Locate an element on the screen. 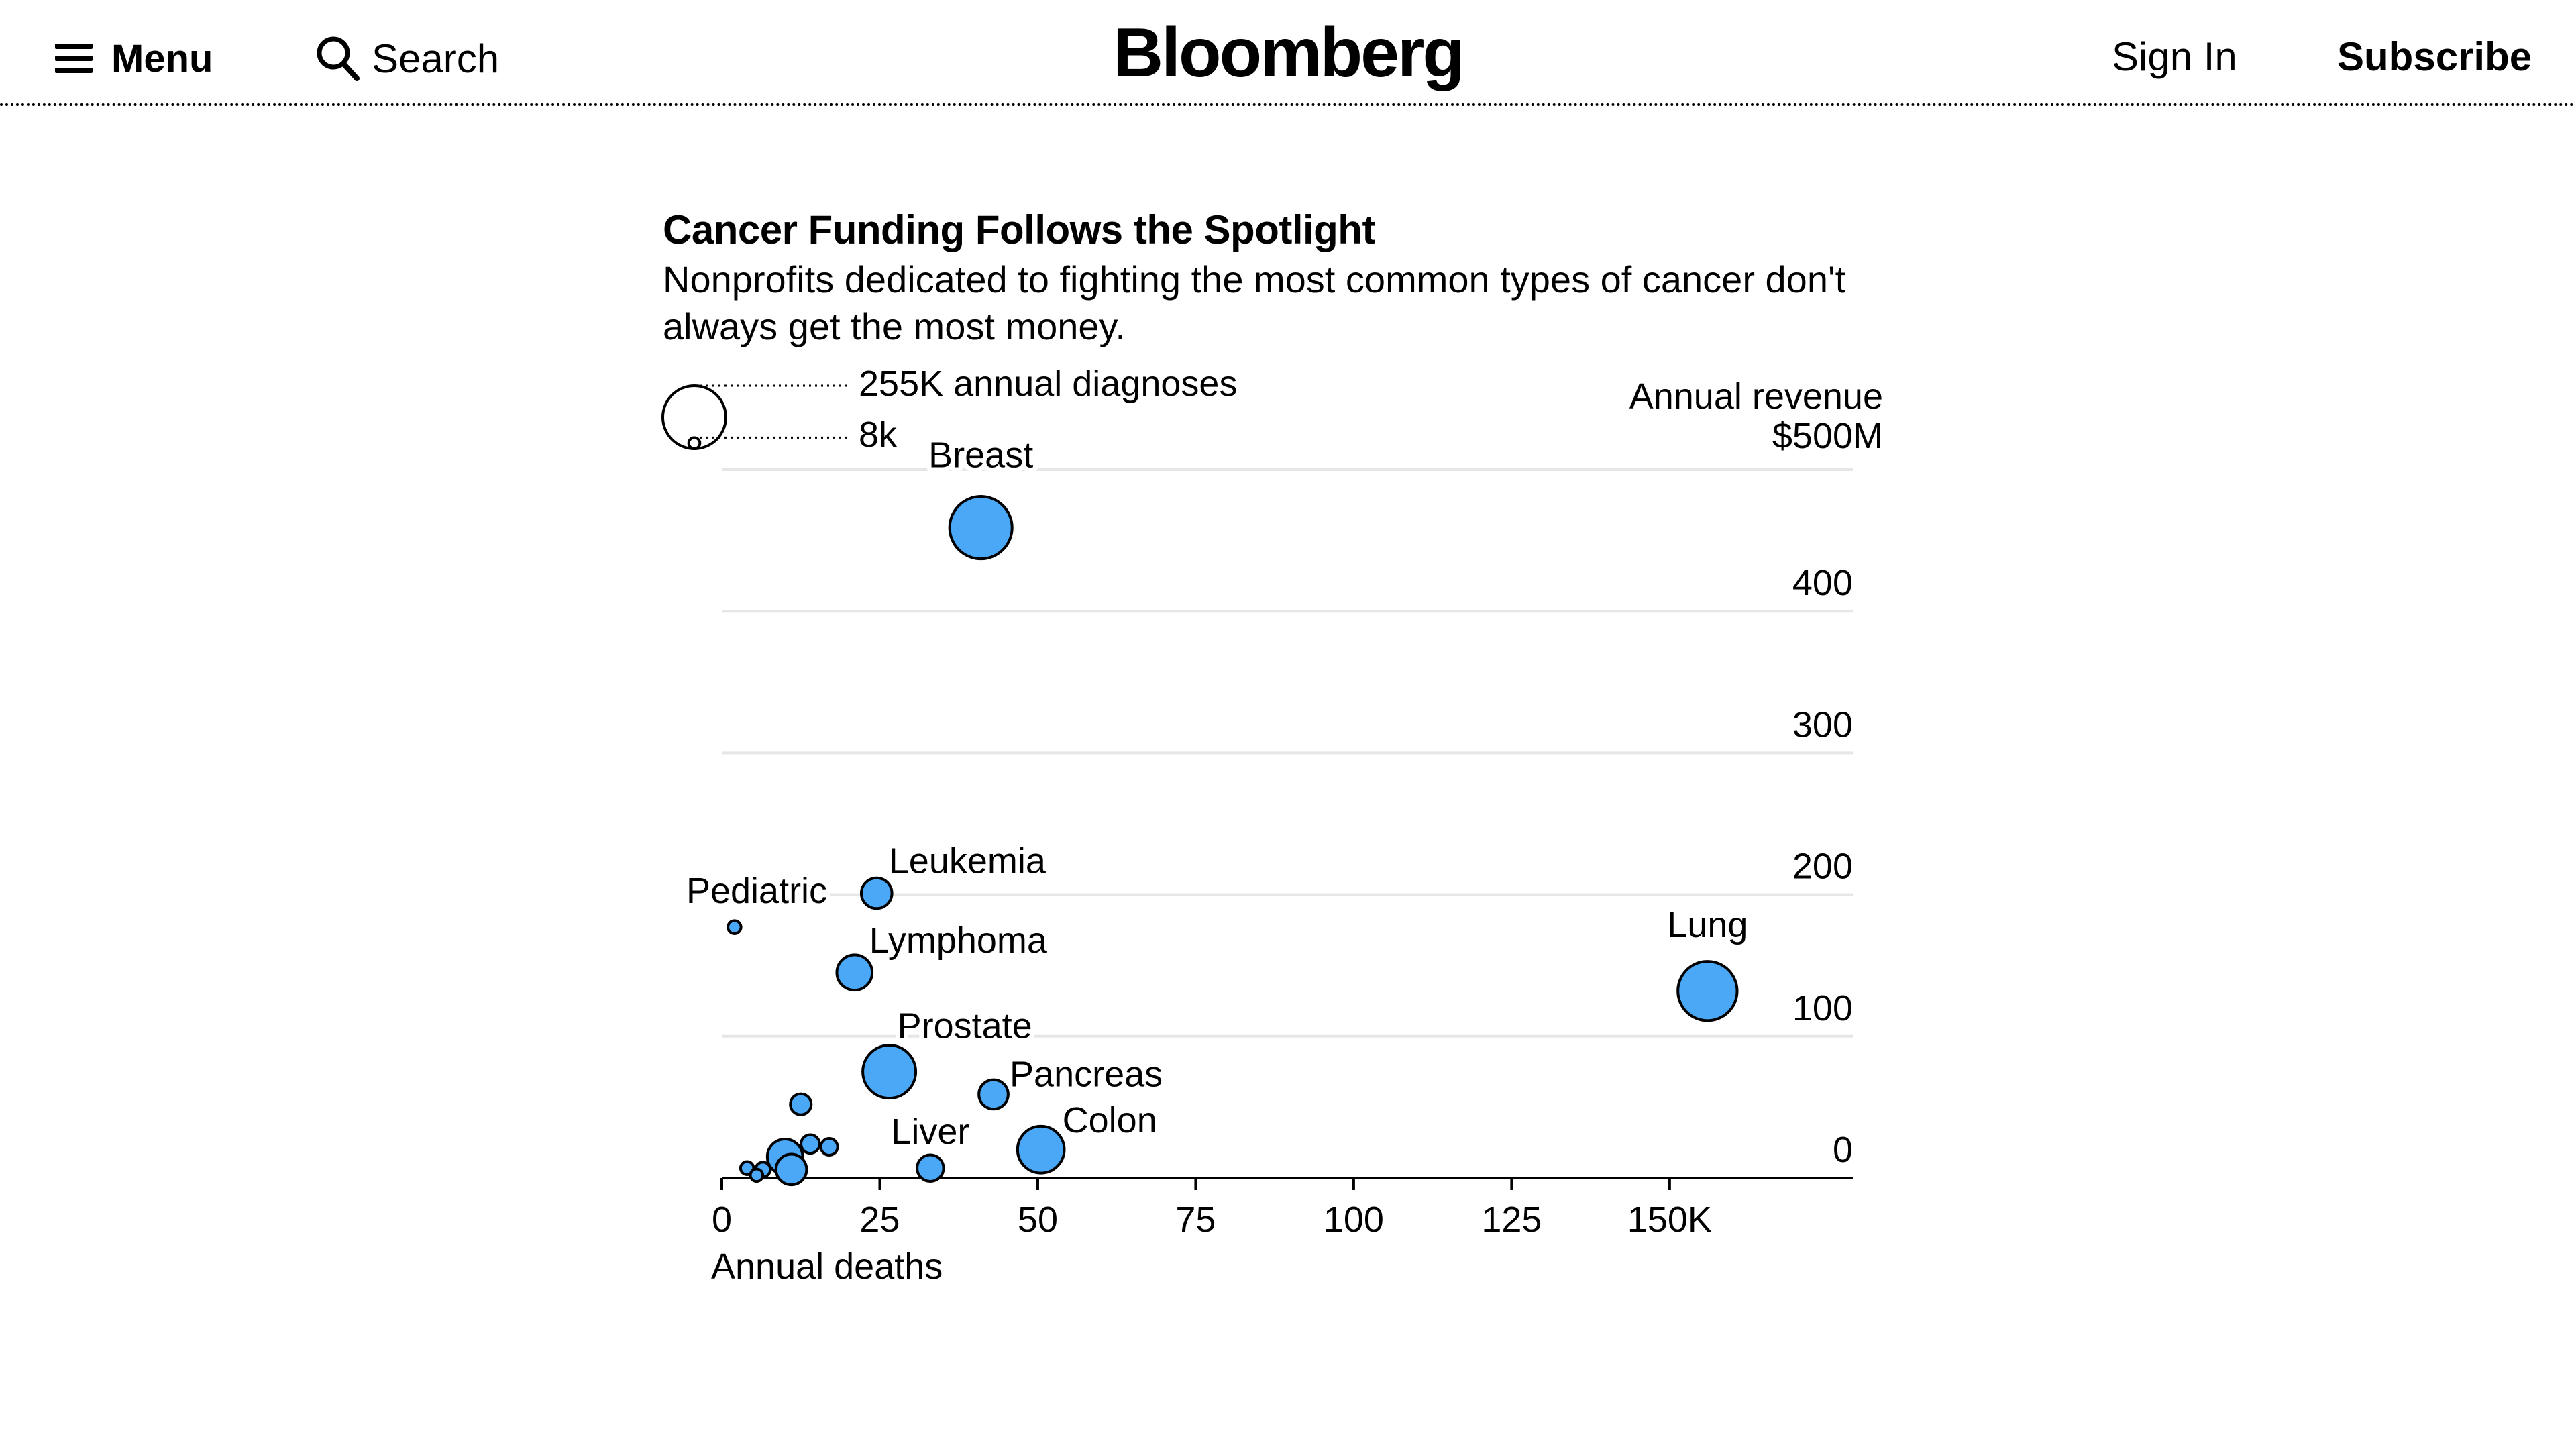  chart-title: Cancer Funding Follows the Spotlight is located at coordinates (1019, 229).